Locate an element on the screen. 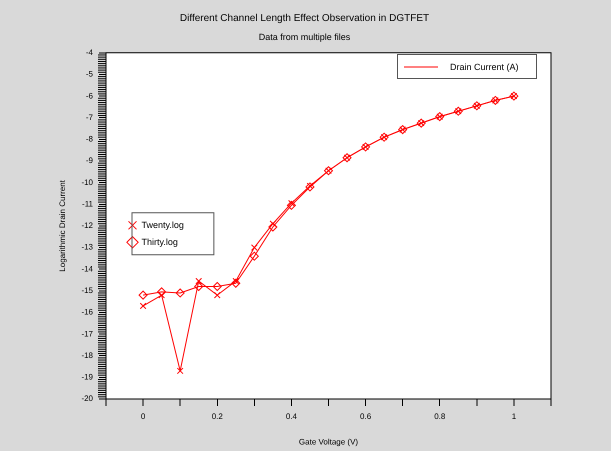  y-tick-label: -12 is located at coordinates (87, 225).